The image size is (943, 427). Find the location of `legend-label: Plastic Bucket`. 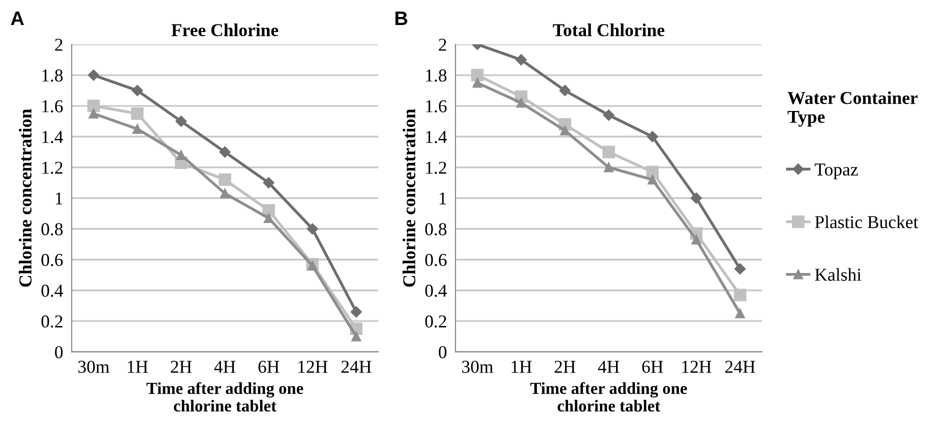

legend-label: Plastic Bucket is located at coordinates (866, 222).